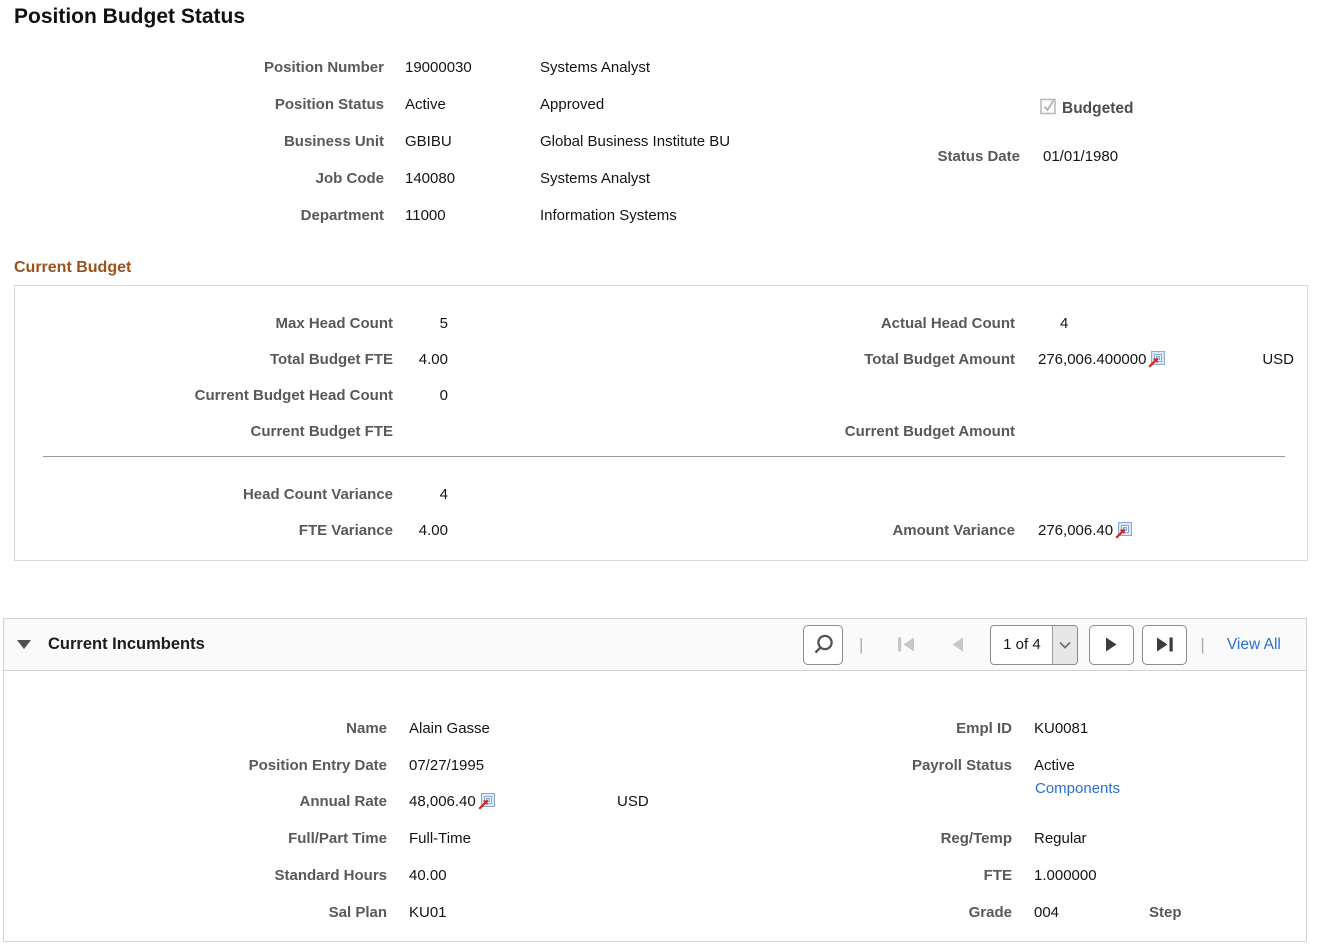 This screenshot has width=1320, height=950. What do you see at coordinates (1048, 108) in the screenshot?
I see `budgeted-checkbox` at bounding box center [1048, 108].